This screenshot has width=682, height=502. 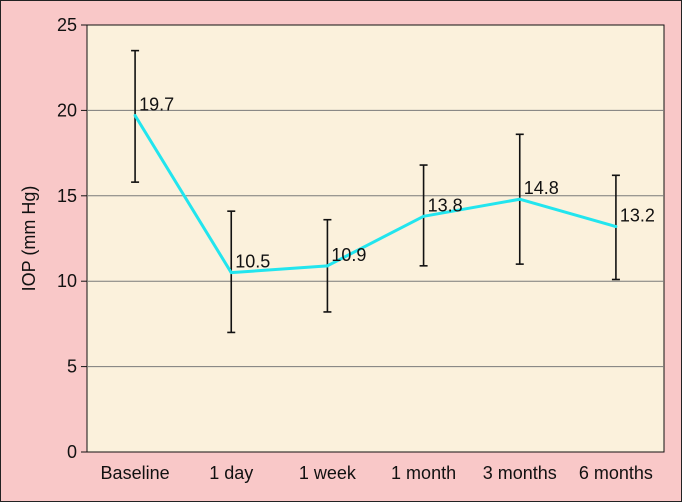 What do you see at coordinates (135, 473) in the screenshot?
I see `x-tick-label: Baseline` at bounding box center [135, 473].